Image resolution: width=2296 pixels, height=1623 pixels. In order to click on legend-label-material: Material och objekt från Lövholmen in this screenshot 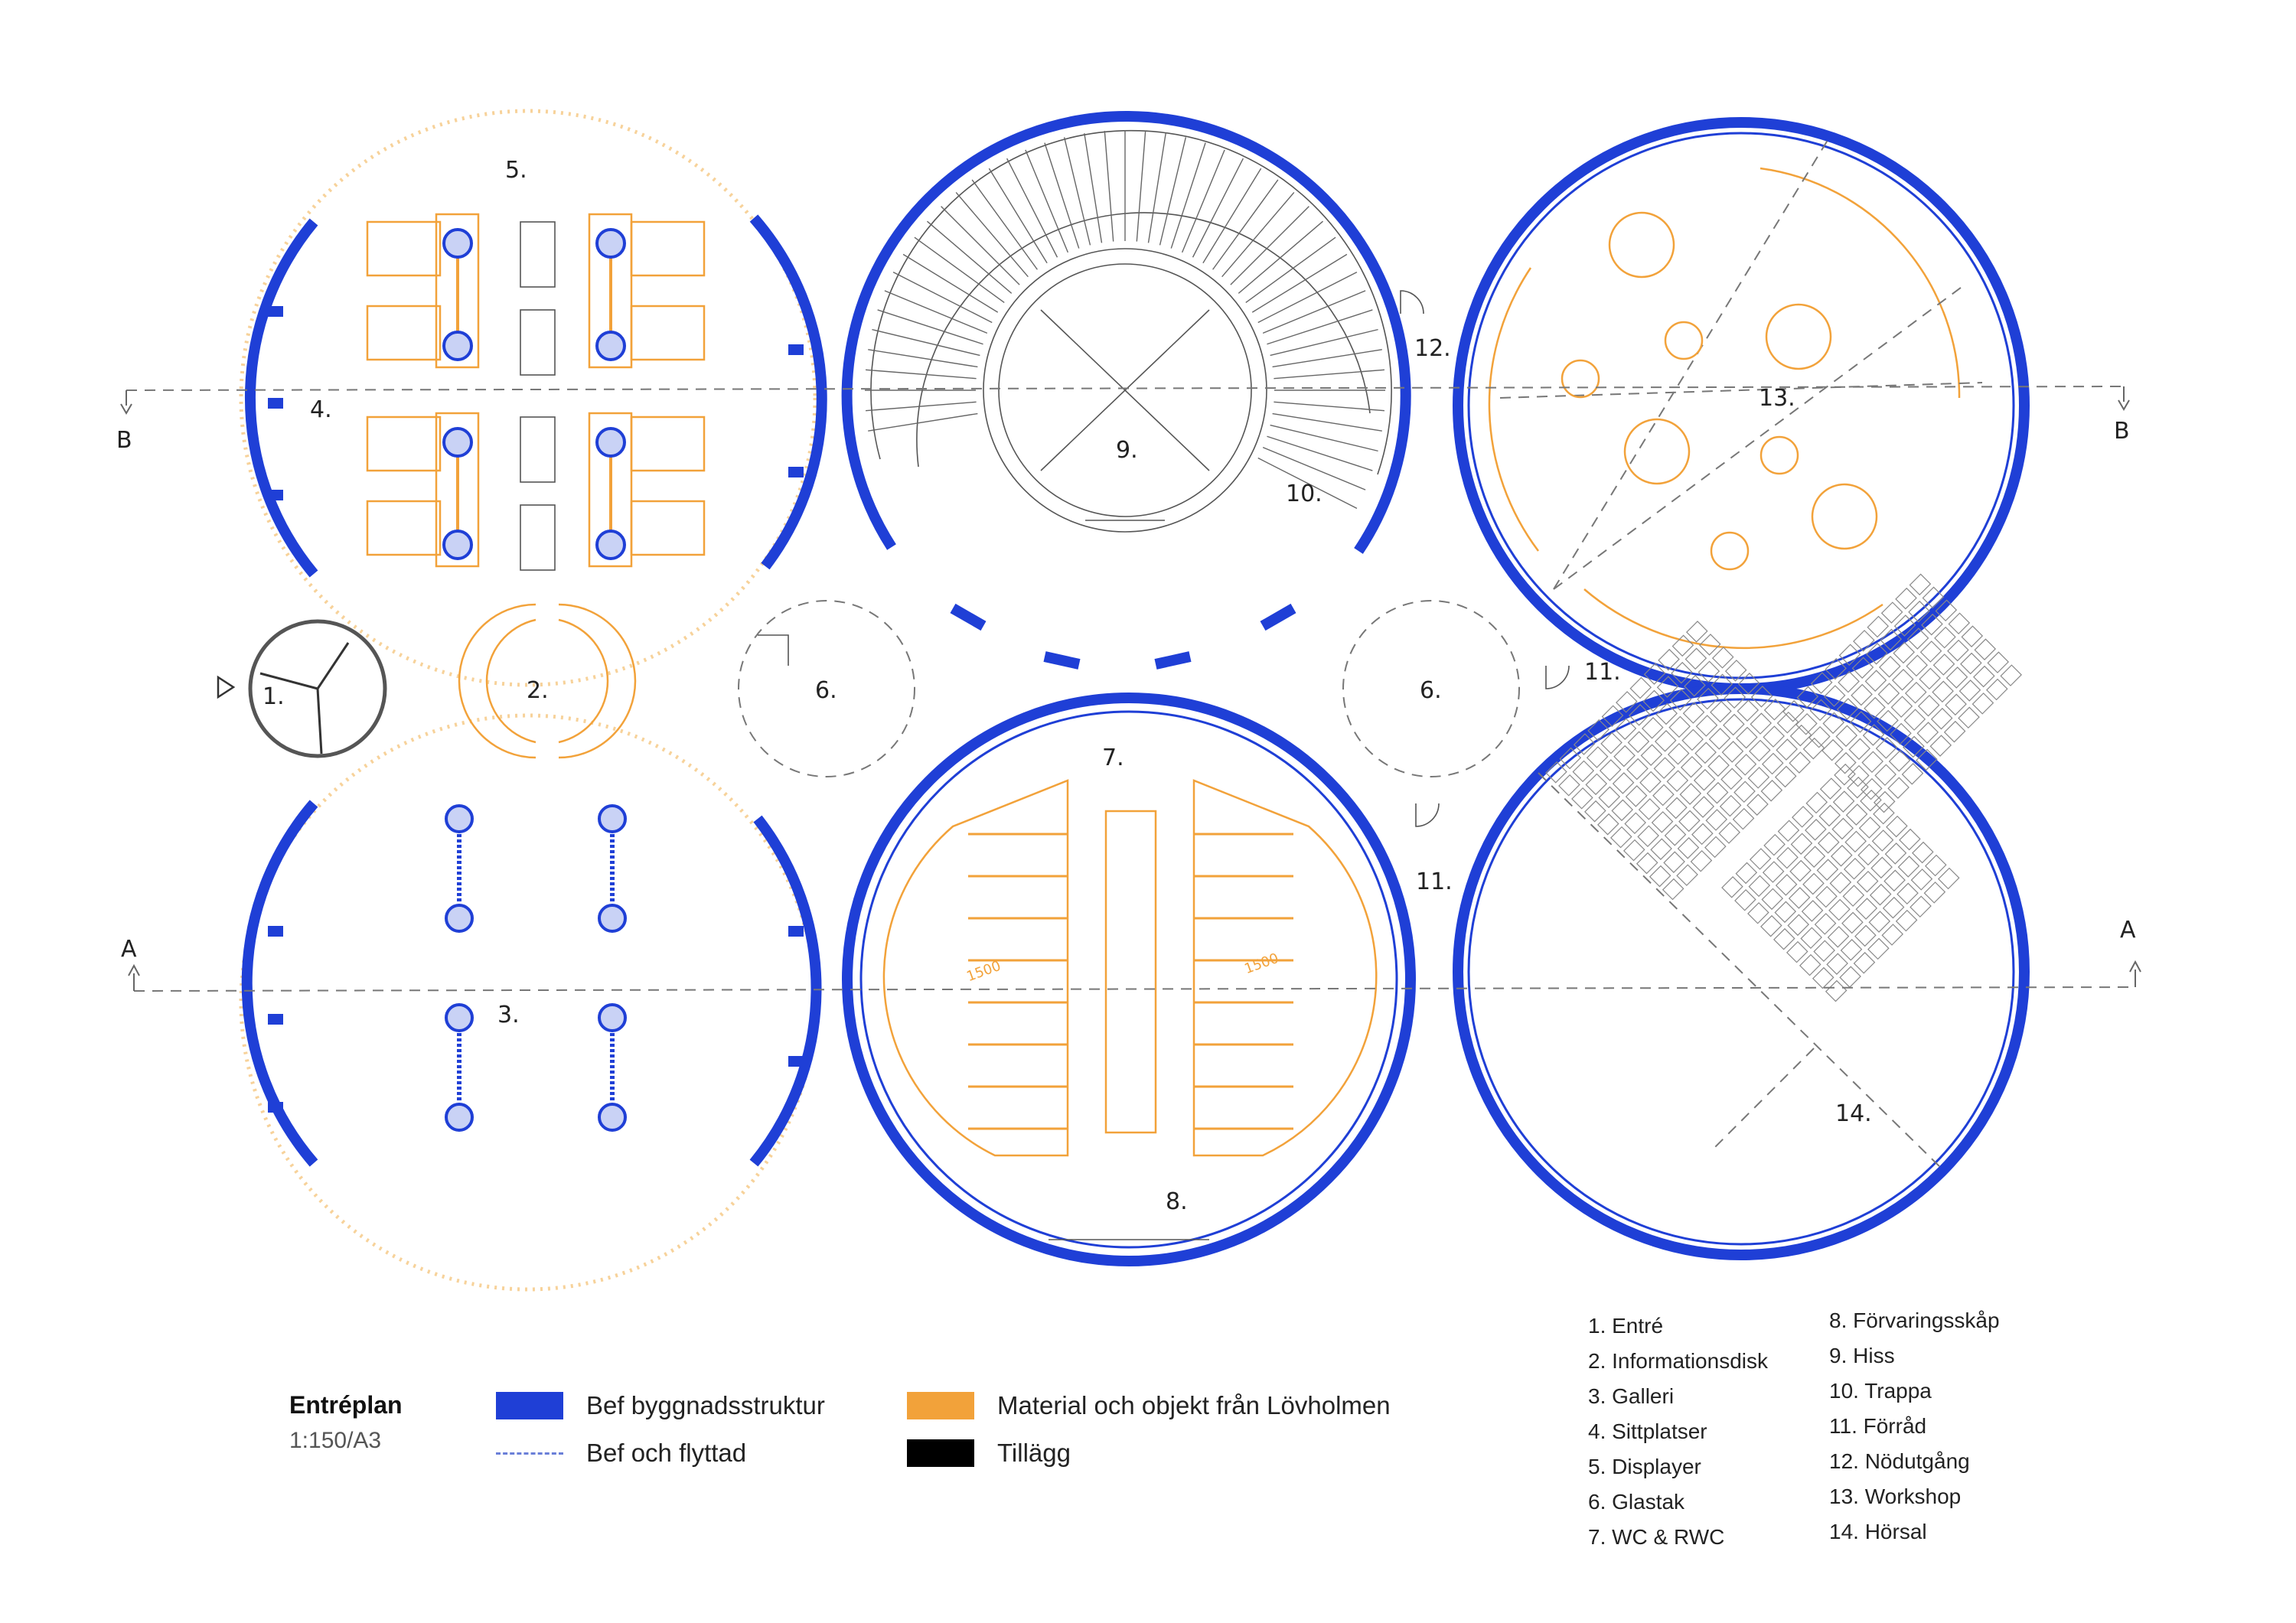, I will do `click(1194, 1405)`.